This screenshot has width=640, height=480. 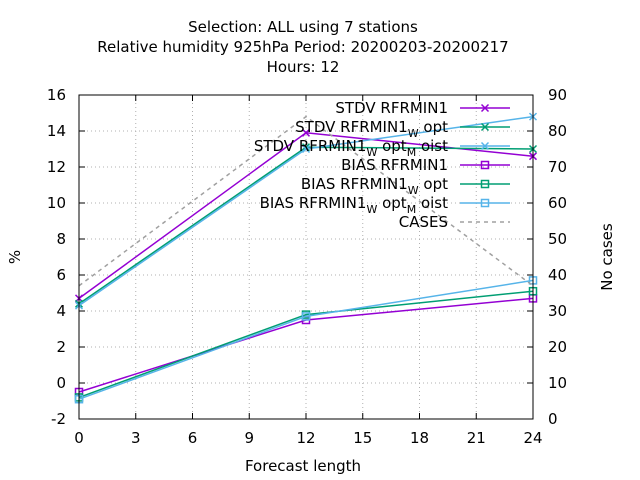 I want to click on title-line-3: Hours: 12, so click(x=303, y=67).